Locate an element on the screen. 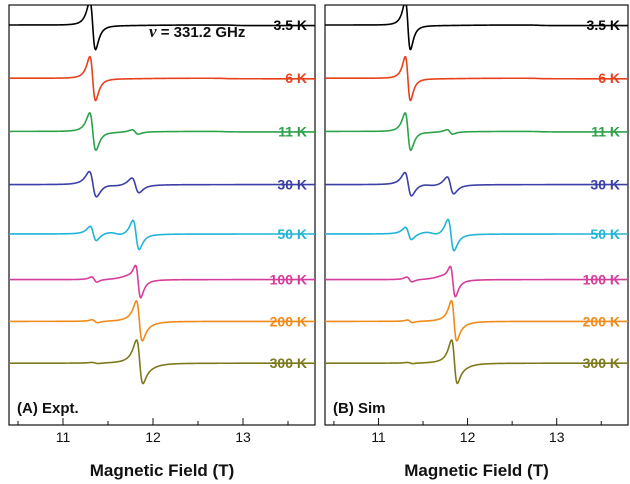 This screenshot has height=484, width=630. panel-label: (B) Sim is located at coordinates (359, 408).